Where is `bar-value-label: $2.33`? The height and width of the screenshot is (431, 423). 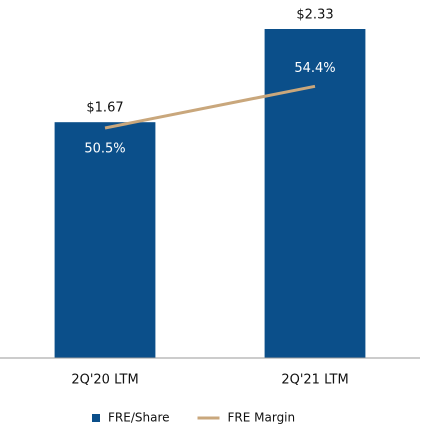 bar-value-label: $2.33 is located at coordinates (314, 15).